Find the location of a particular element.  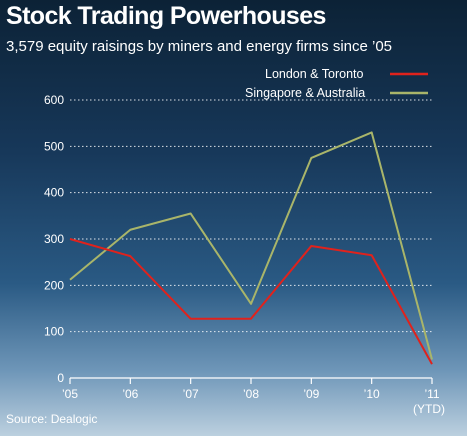

y-tick-label: 600 is located at coordinates (54, 100).